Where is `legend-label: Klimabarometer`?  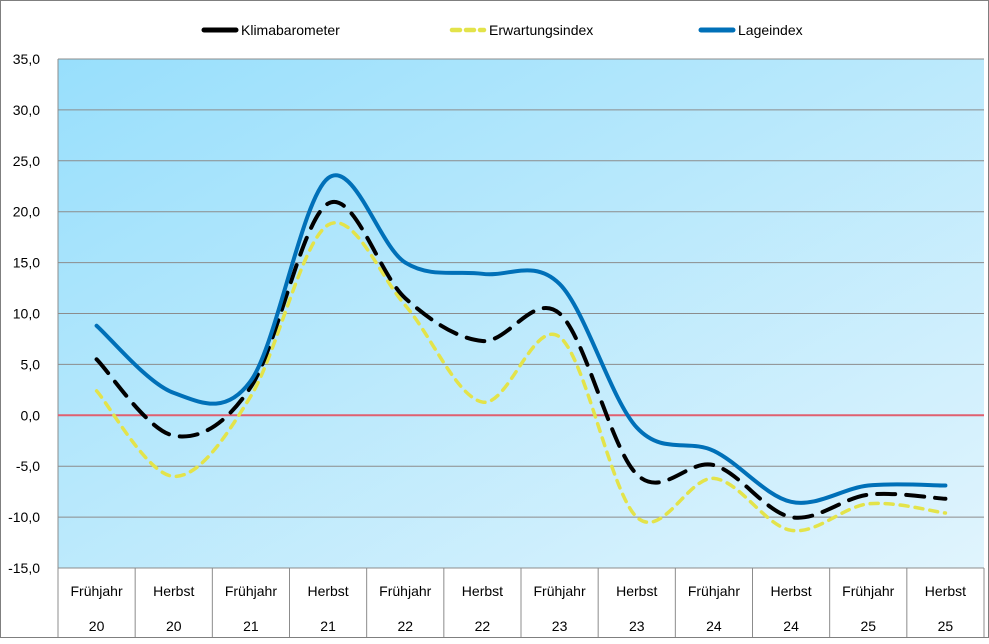 legend-label: Klimabarometer is located at coordinates (290, 30).